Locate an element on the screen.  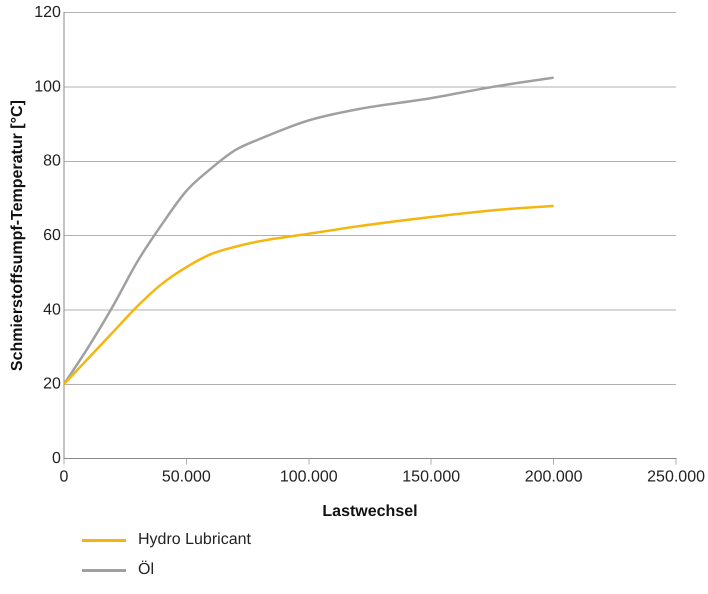
y-tick-label: 60 is located at coordinates (52, 235).